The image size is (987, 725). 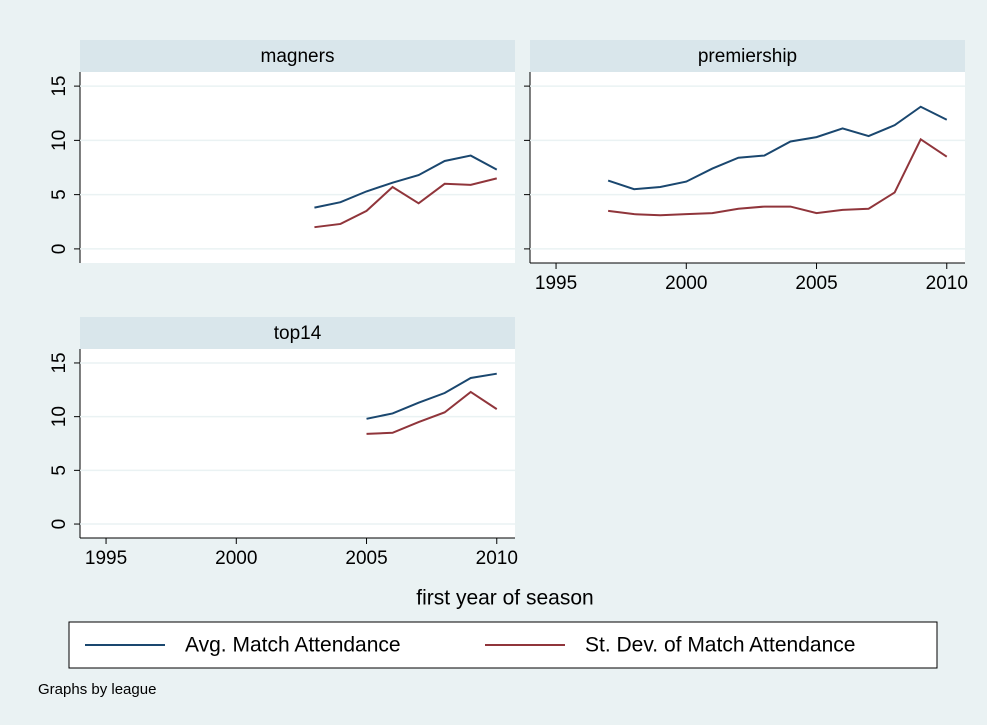 I want to click on note: Graphs by league, so click(x=97, y=689).